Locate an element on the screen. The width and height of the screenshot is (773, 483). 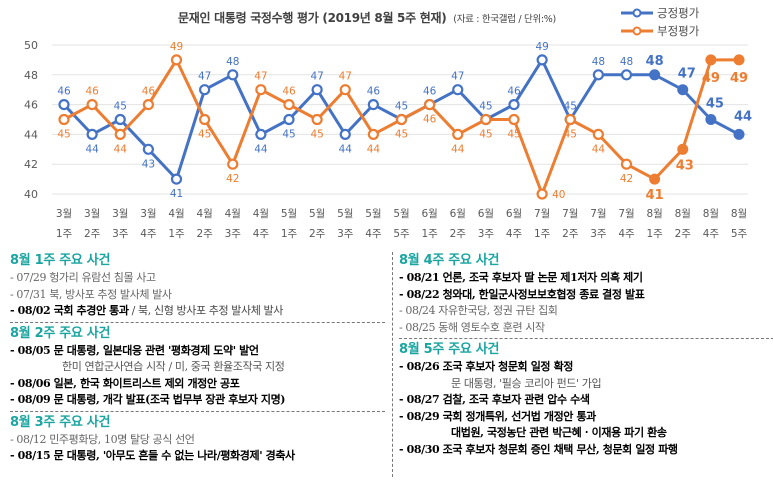
event-item: - 08/24 자유한국당, 정권 규탄 집회 is located at coordinates (478, 310).